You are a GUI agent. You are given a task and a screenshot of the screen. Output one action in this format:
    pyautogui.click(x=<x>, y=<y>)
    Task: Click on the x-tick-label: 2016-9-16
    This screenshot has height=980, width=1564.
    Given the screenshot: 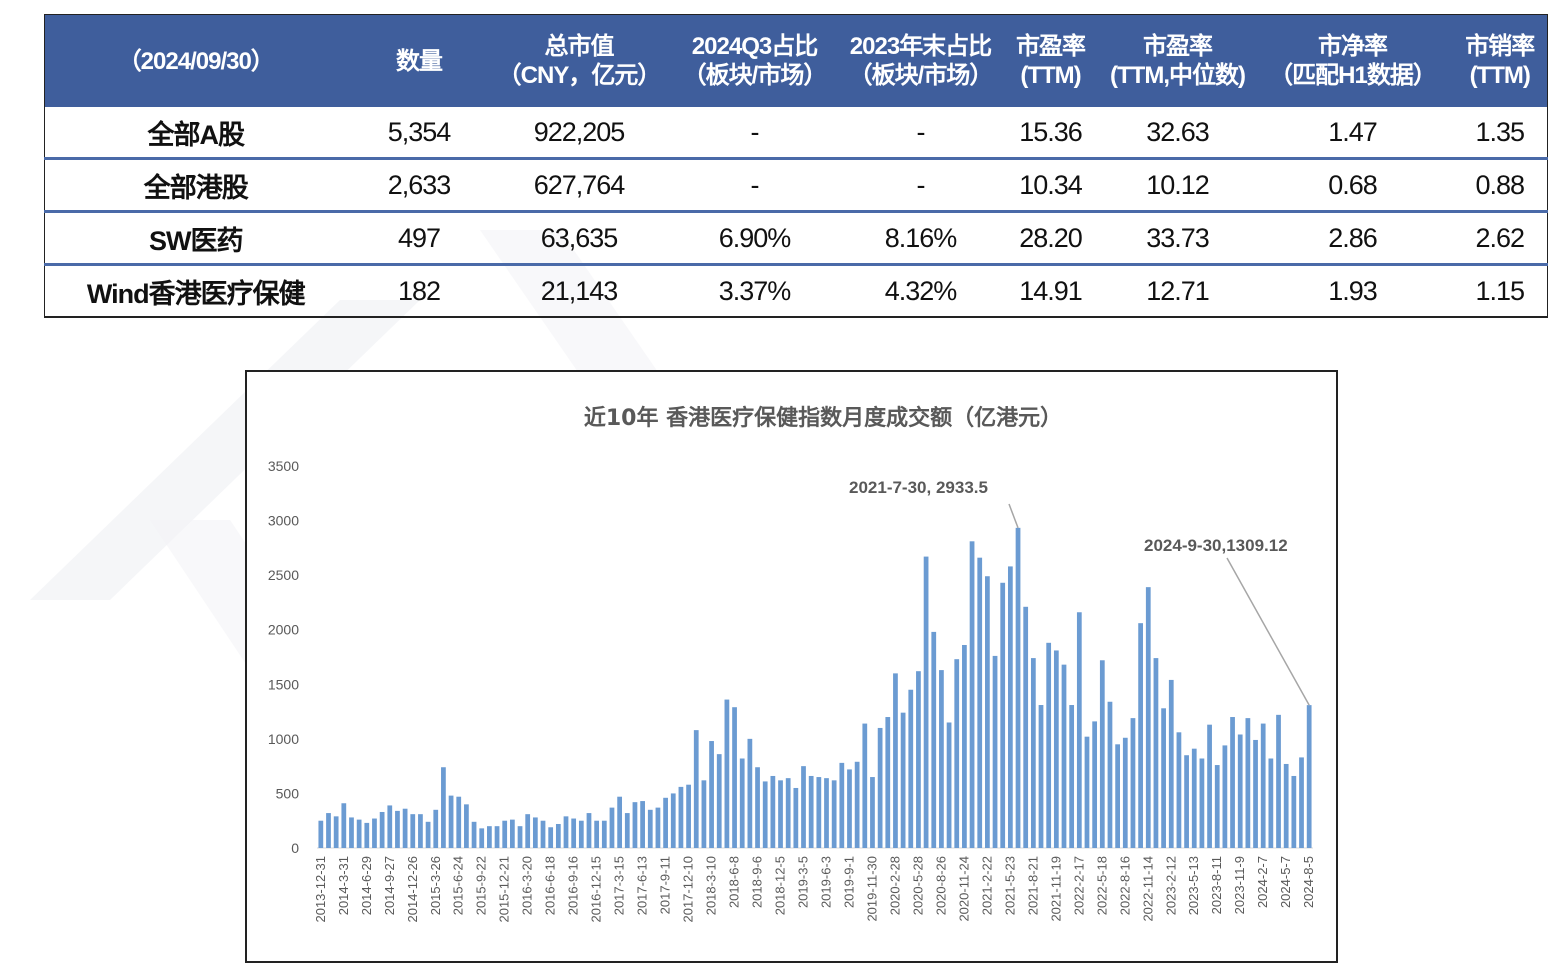 What is the action you would take?
    pyautogui.click(x=573, y=885)
    